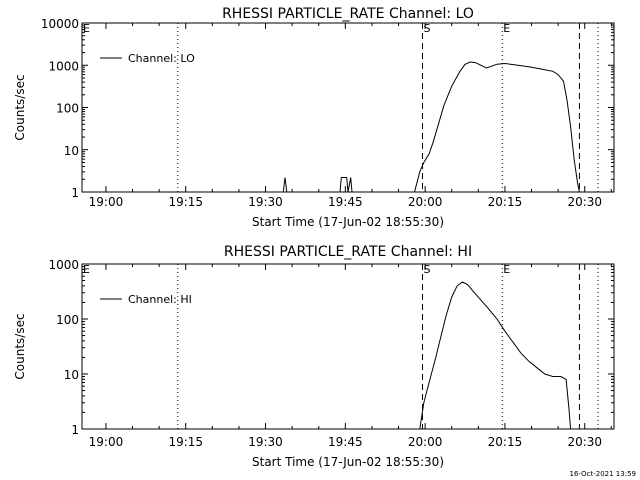  I want to click on footer-timestamp: 16-Oct-2021 13:59, so click(603, 474).